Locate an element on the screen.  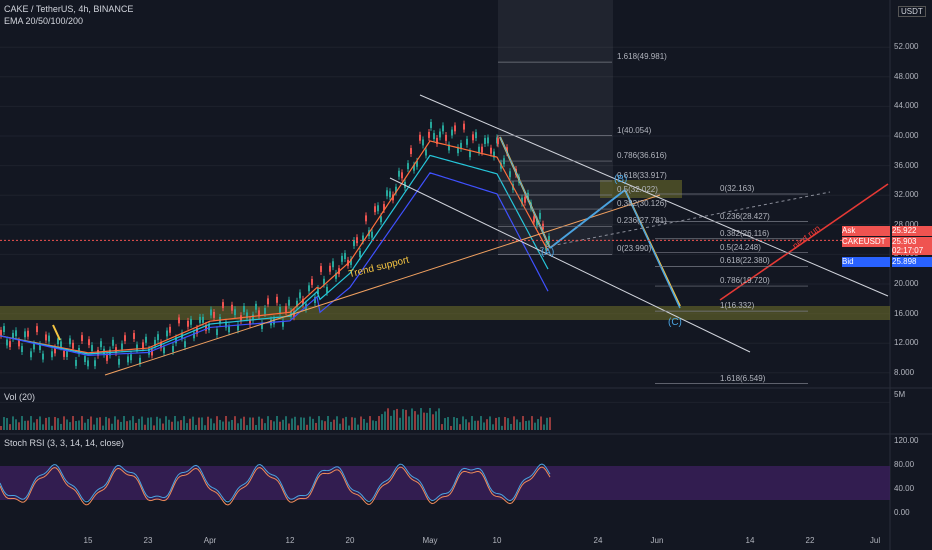
time-tick: Jun is located at coordinates (657, 540).